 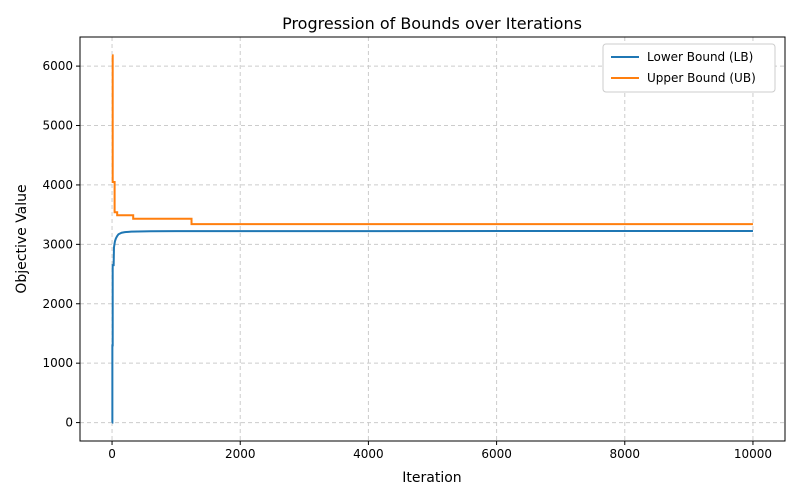 What do you see at coordinates (112, 454) in the screenshot?
I see `x-tick-label: 0` at bounding box center [112, 454].